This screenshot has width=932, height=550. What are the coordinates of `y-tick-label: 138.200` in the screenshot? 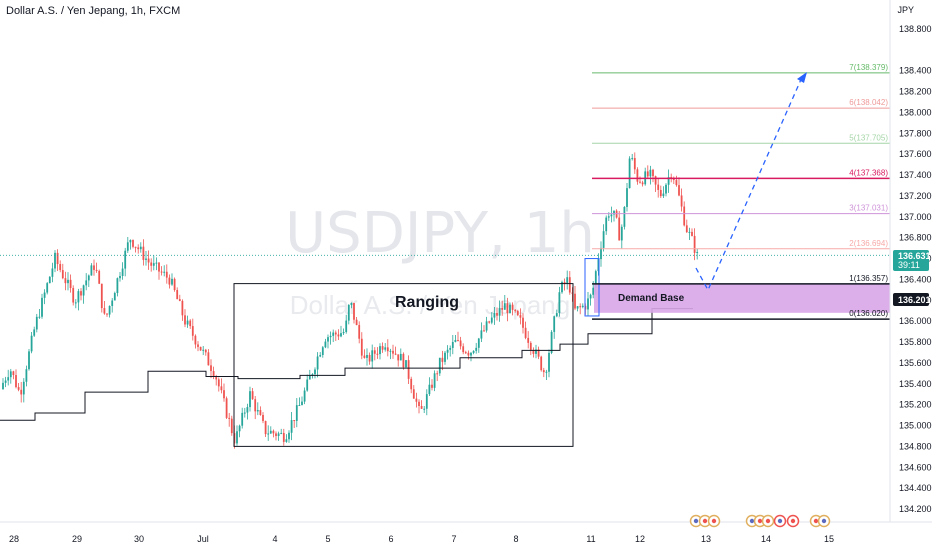 It's located at (915, 92).